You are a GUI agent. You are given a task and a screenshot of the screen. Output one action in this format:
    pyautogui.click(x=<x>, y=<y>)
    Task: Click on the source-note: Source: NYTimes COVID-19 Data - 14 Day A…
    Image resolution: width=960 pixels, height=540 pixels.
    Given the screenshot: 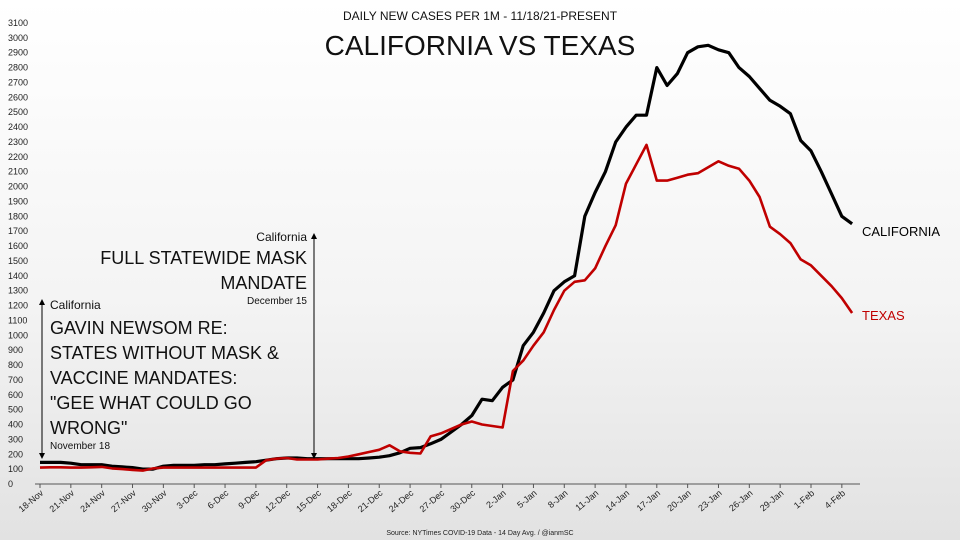 What is the action you would take?
    pyautogui.click(x=479, y=533)
    